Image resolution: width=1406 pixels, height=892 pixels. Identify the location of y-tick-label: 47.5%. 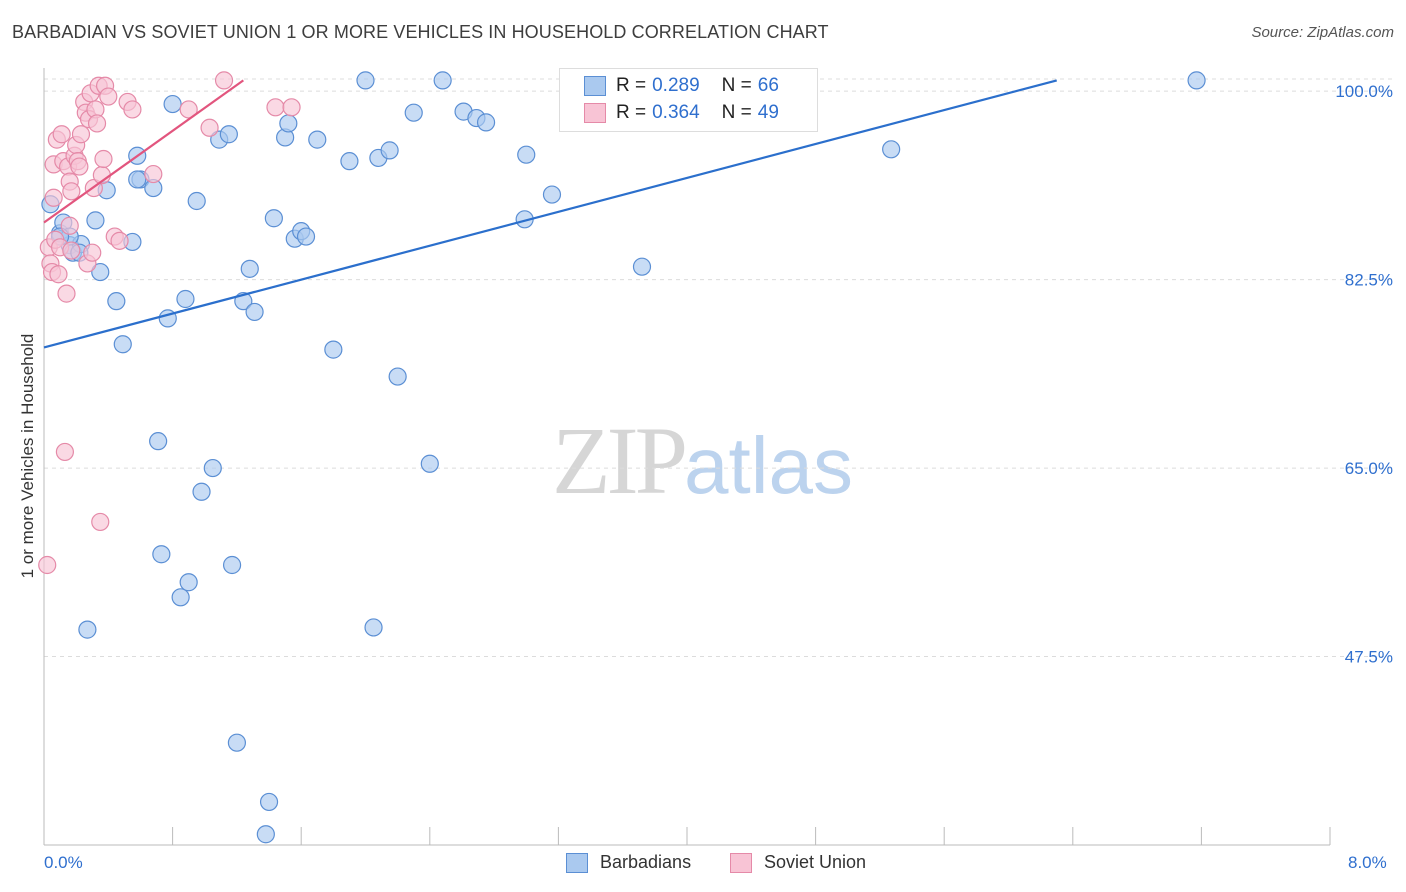
(1369, 657).